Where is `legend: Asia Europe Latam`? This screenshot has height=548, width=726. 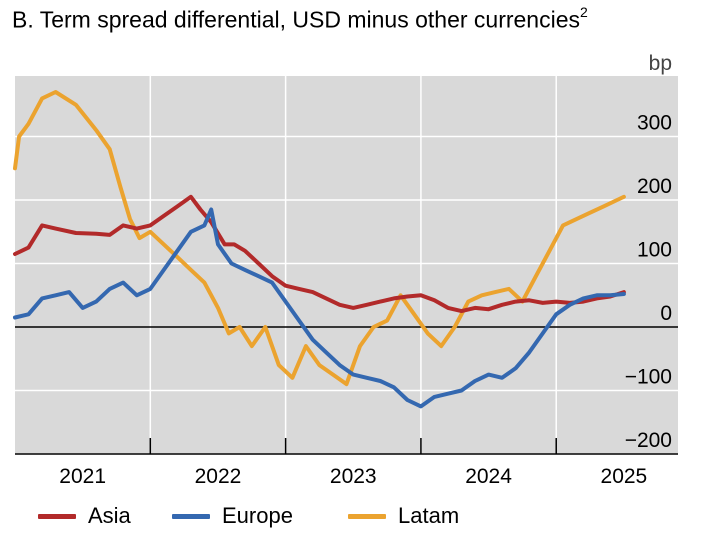 legend: Asia Europe Latam is located at coordinates (363, 518).